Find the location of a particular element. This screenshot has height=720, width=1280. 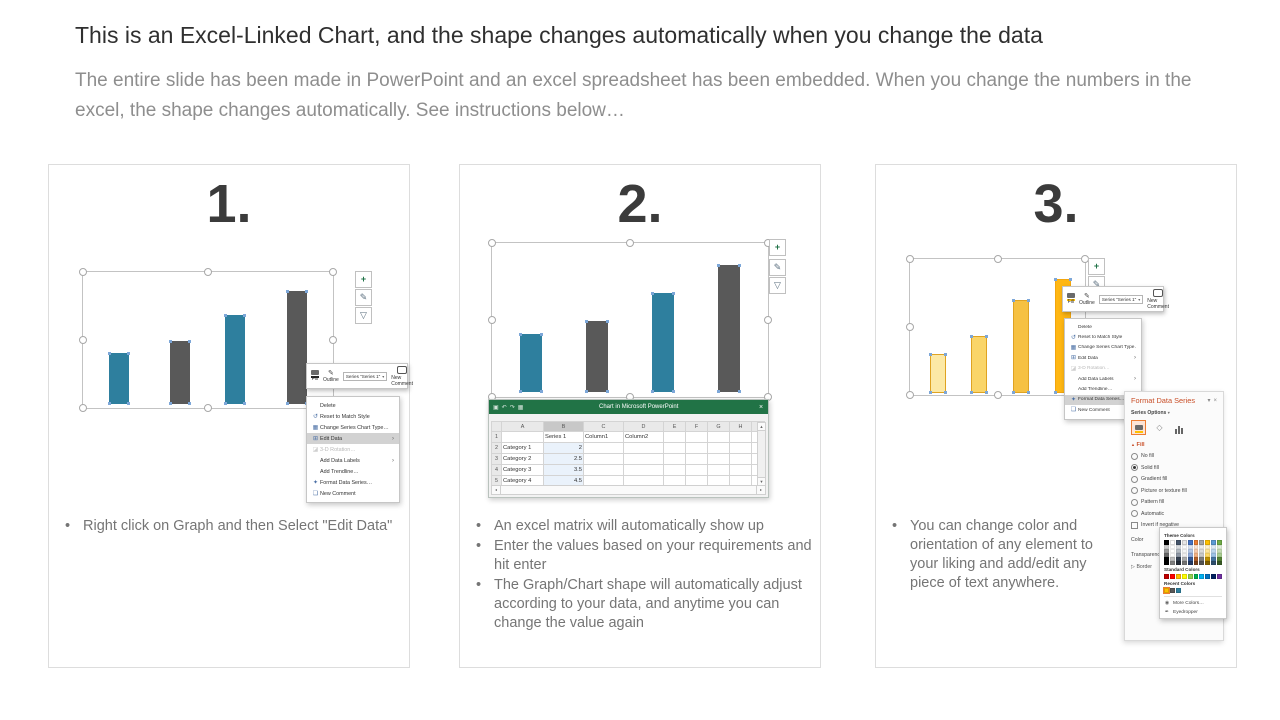

menu-item-add-data-labels: Add Data Labels › is located at coordinates (357, 460).